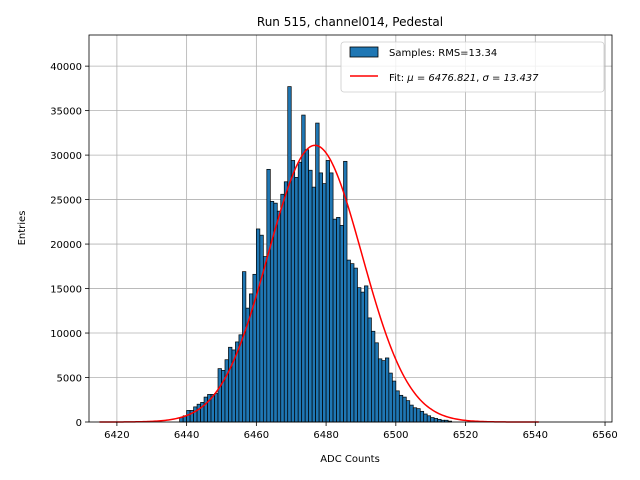 The height and width of the screenshot is (480, 640). What do you see at coordinates (66, 67) in the screenshot?
I see `y-tick-label: 40000` at bounding box center [66, 67].